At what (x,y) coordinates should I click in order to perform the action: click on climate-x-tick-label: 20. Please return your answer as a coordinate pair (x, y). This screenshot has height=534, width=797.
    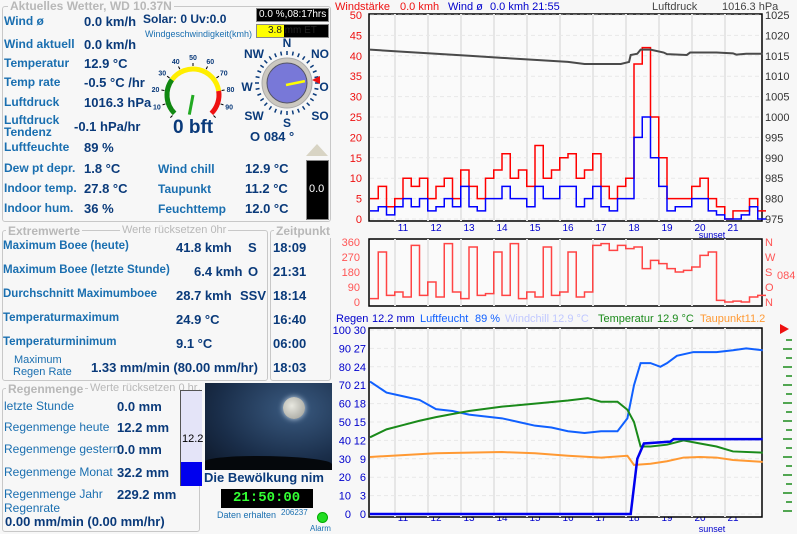
    Looking at the image, I should click on (700, 518).